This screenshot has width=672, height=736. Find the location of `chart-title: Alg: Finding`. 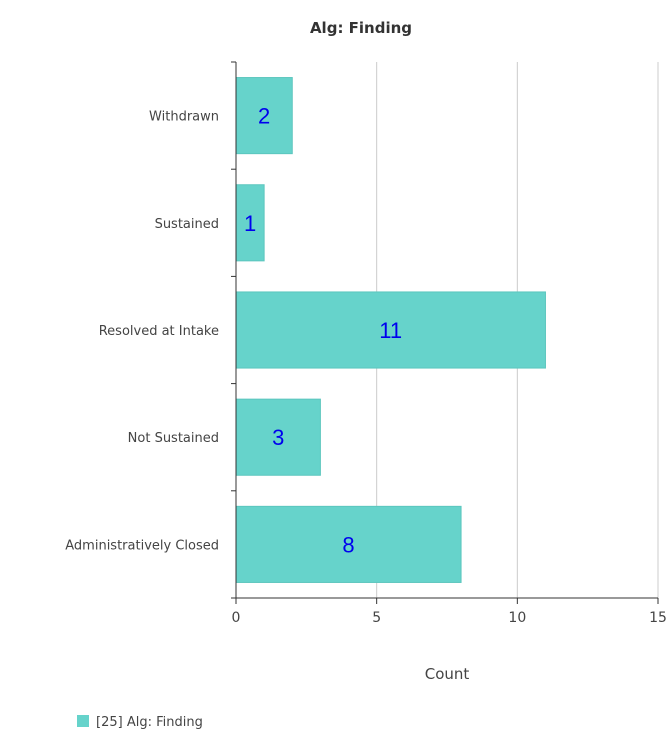

chart-title: Alg: Finding is located at coordinates (361, 28).